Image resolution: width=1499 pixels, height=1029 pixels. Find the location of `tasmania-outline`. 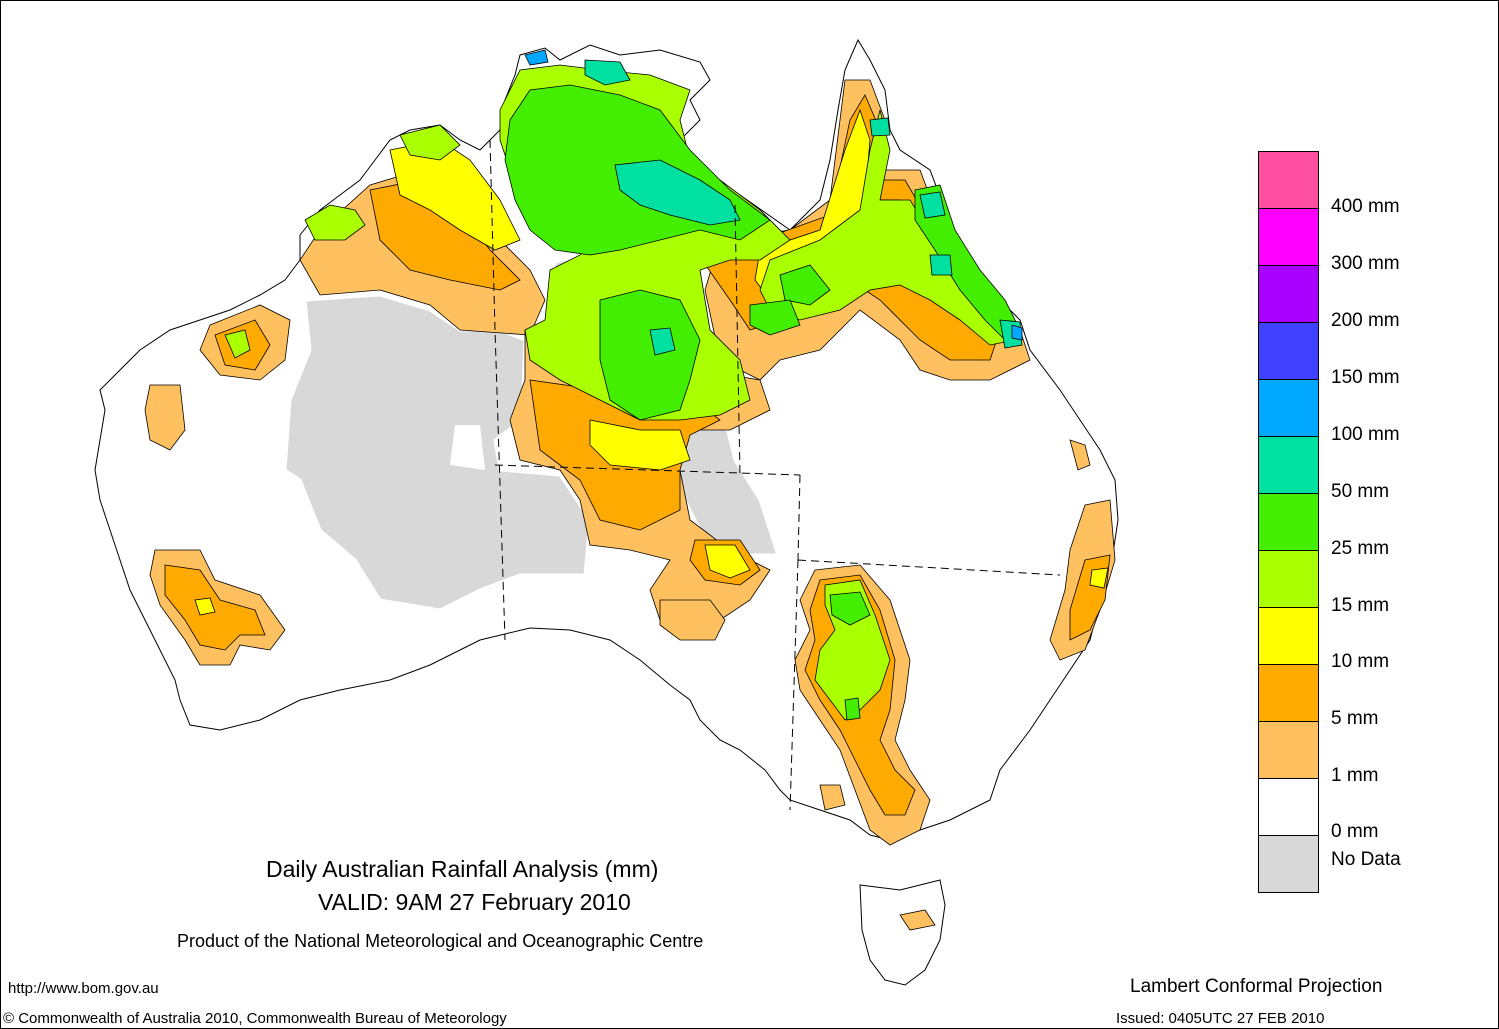

tasmania-outline is located at coordinates (902, 932).